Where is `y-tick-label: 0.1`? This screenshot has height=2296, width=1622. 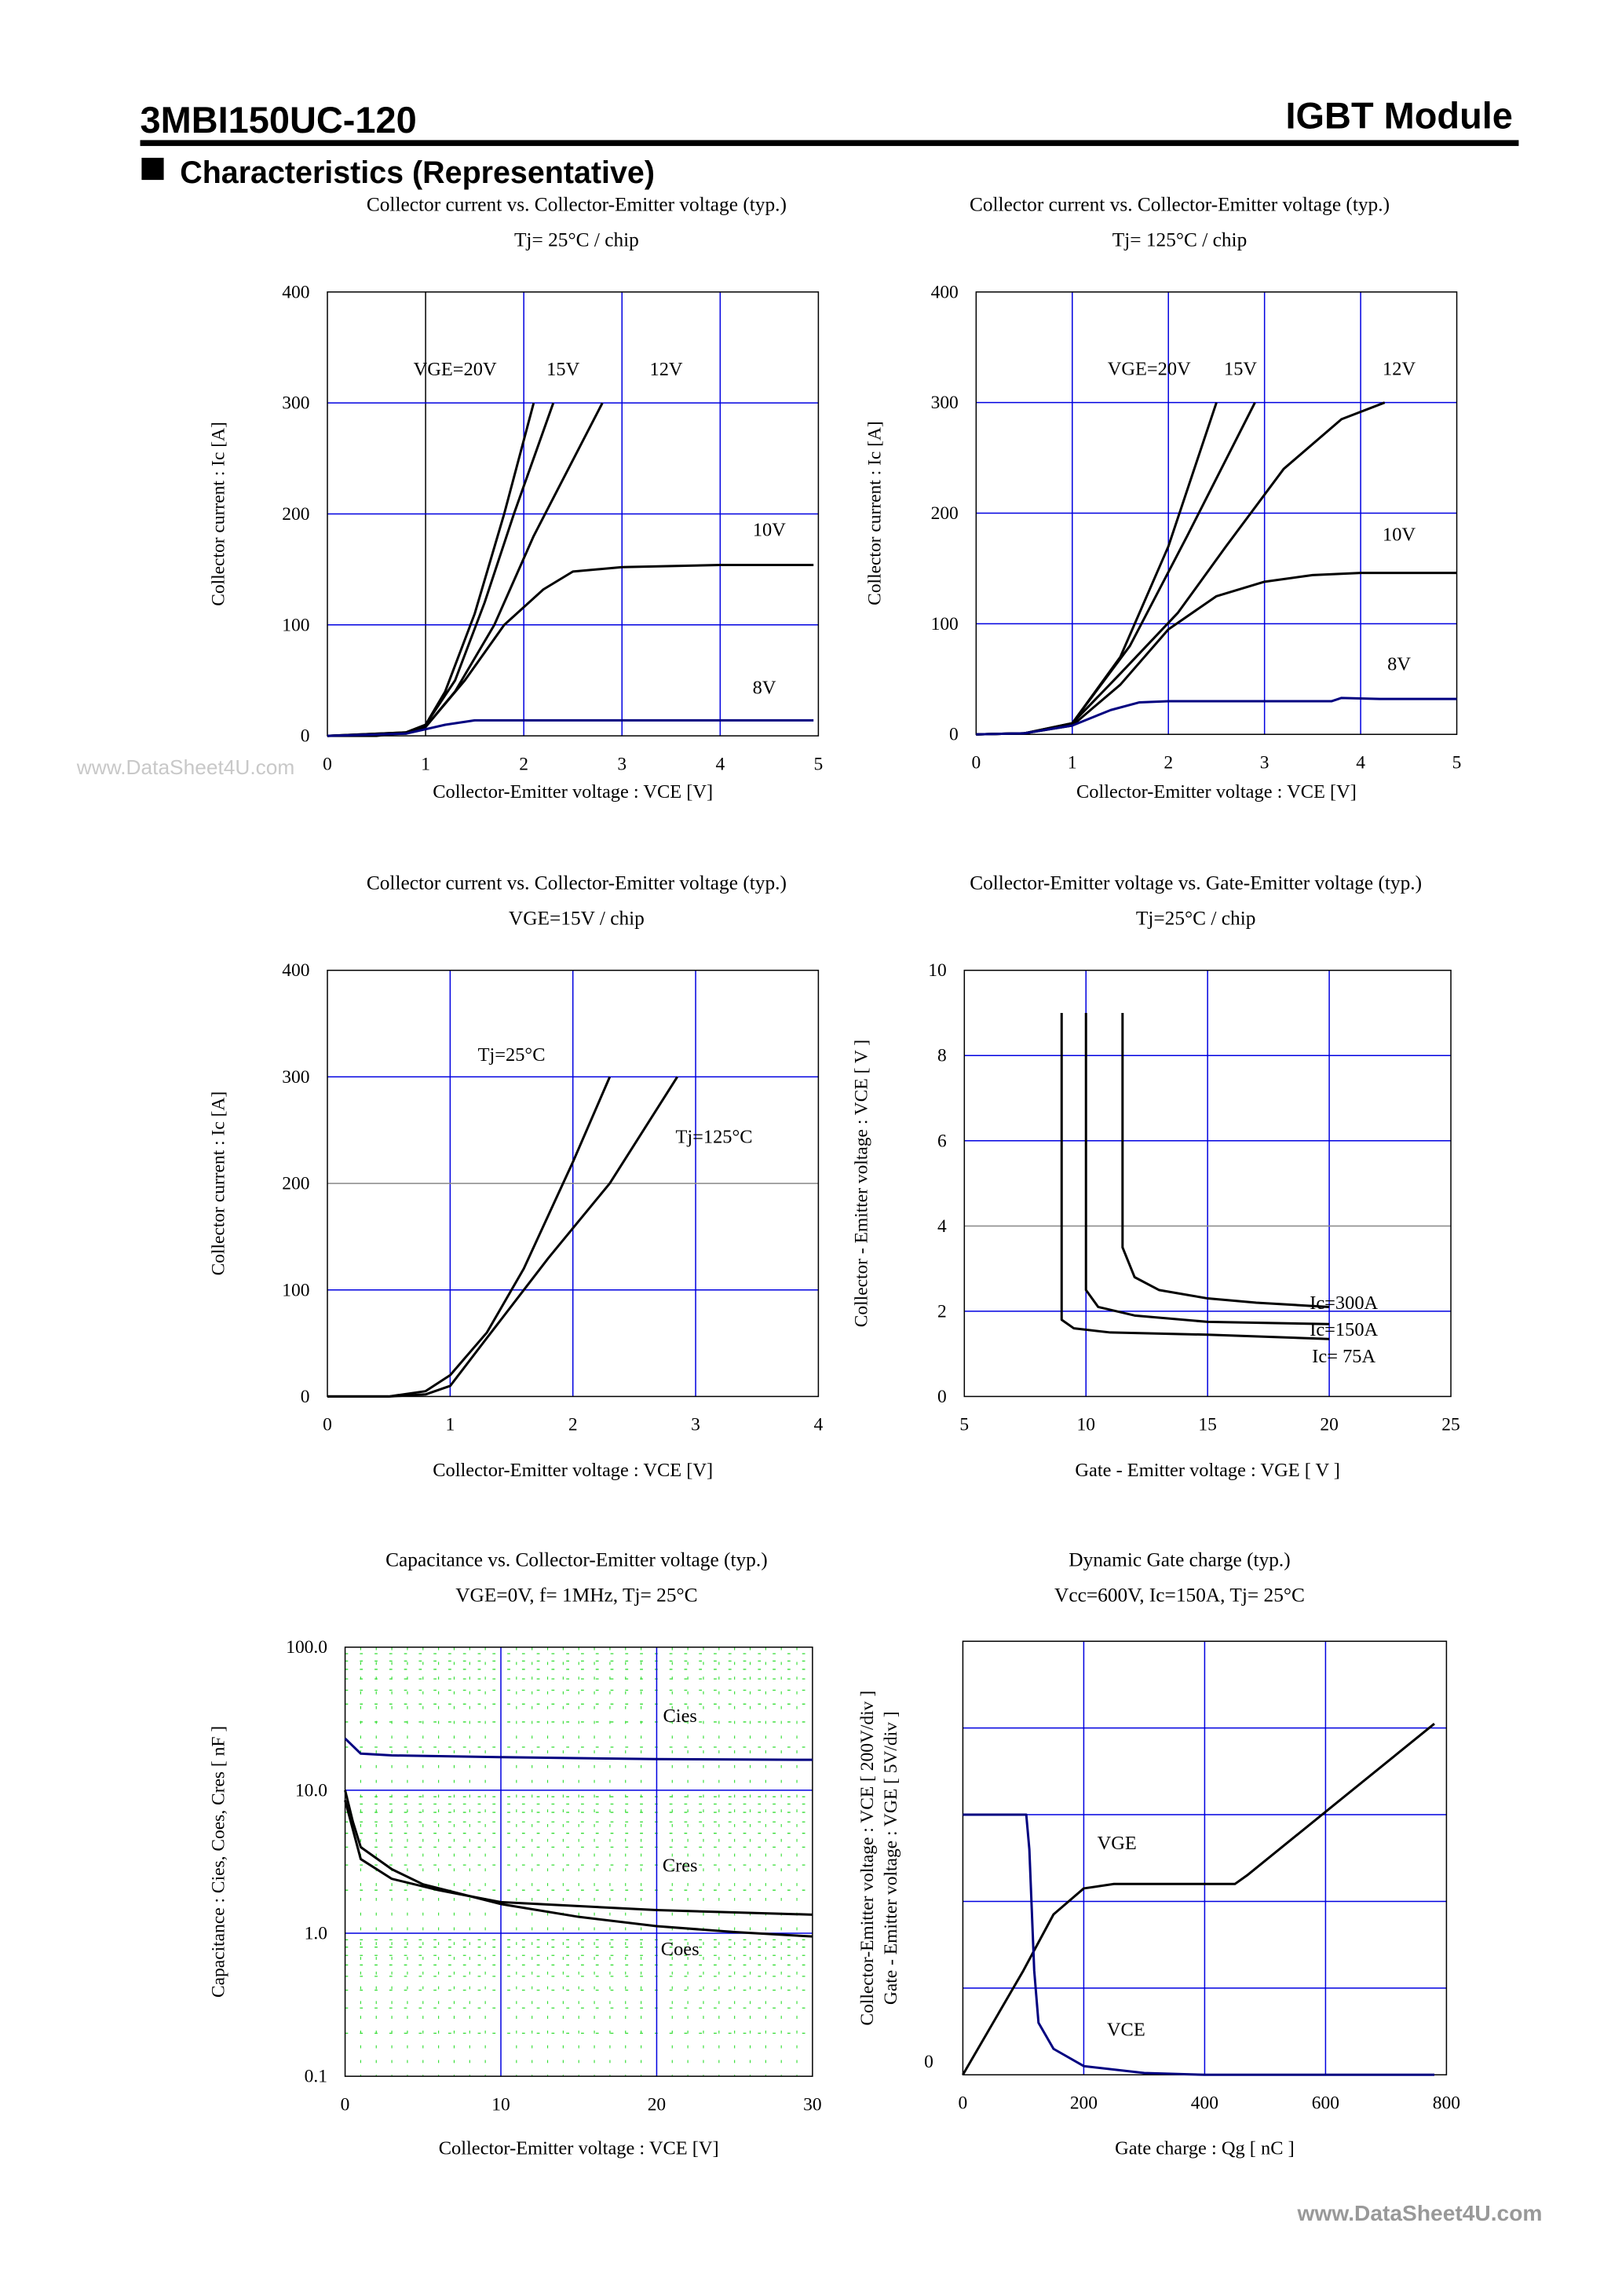 y-tick-label: 0.1 is located at coordinates (316, 2077).